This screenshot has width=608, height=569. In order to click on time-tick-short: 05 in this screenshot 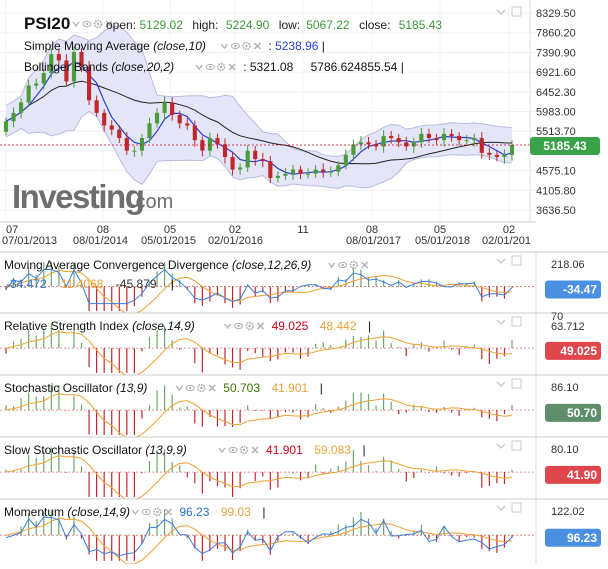, I will do `click(440, 230)`.